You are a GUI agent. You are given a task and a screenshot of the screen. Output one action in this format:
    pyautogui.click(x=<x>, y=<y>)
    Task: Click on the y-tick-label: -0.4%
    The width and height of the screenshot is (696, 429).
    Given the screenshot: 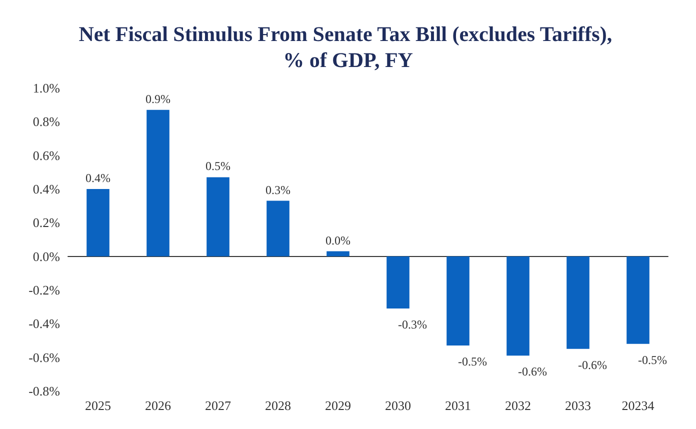 What is the action you would take?
    pyautogui.click(x=44, y=324)
    